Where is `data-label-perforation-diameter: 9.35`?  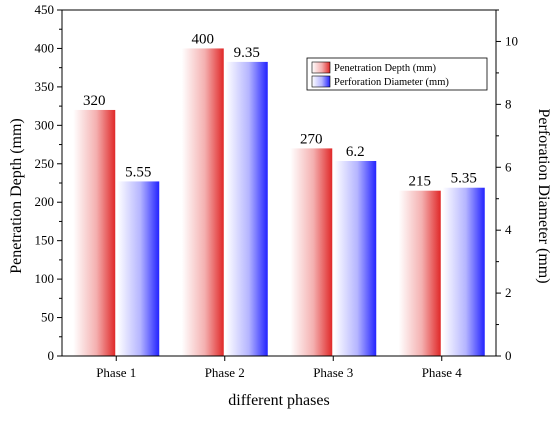
data-label-perforation-diameter: 9.35 is located at coordinates (247, 53).